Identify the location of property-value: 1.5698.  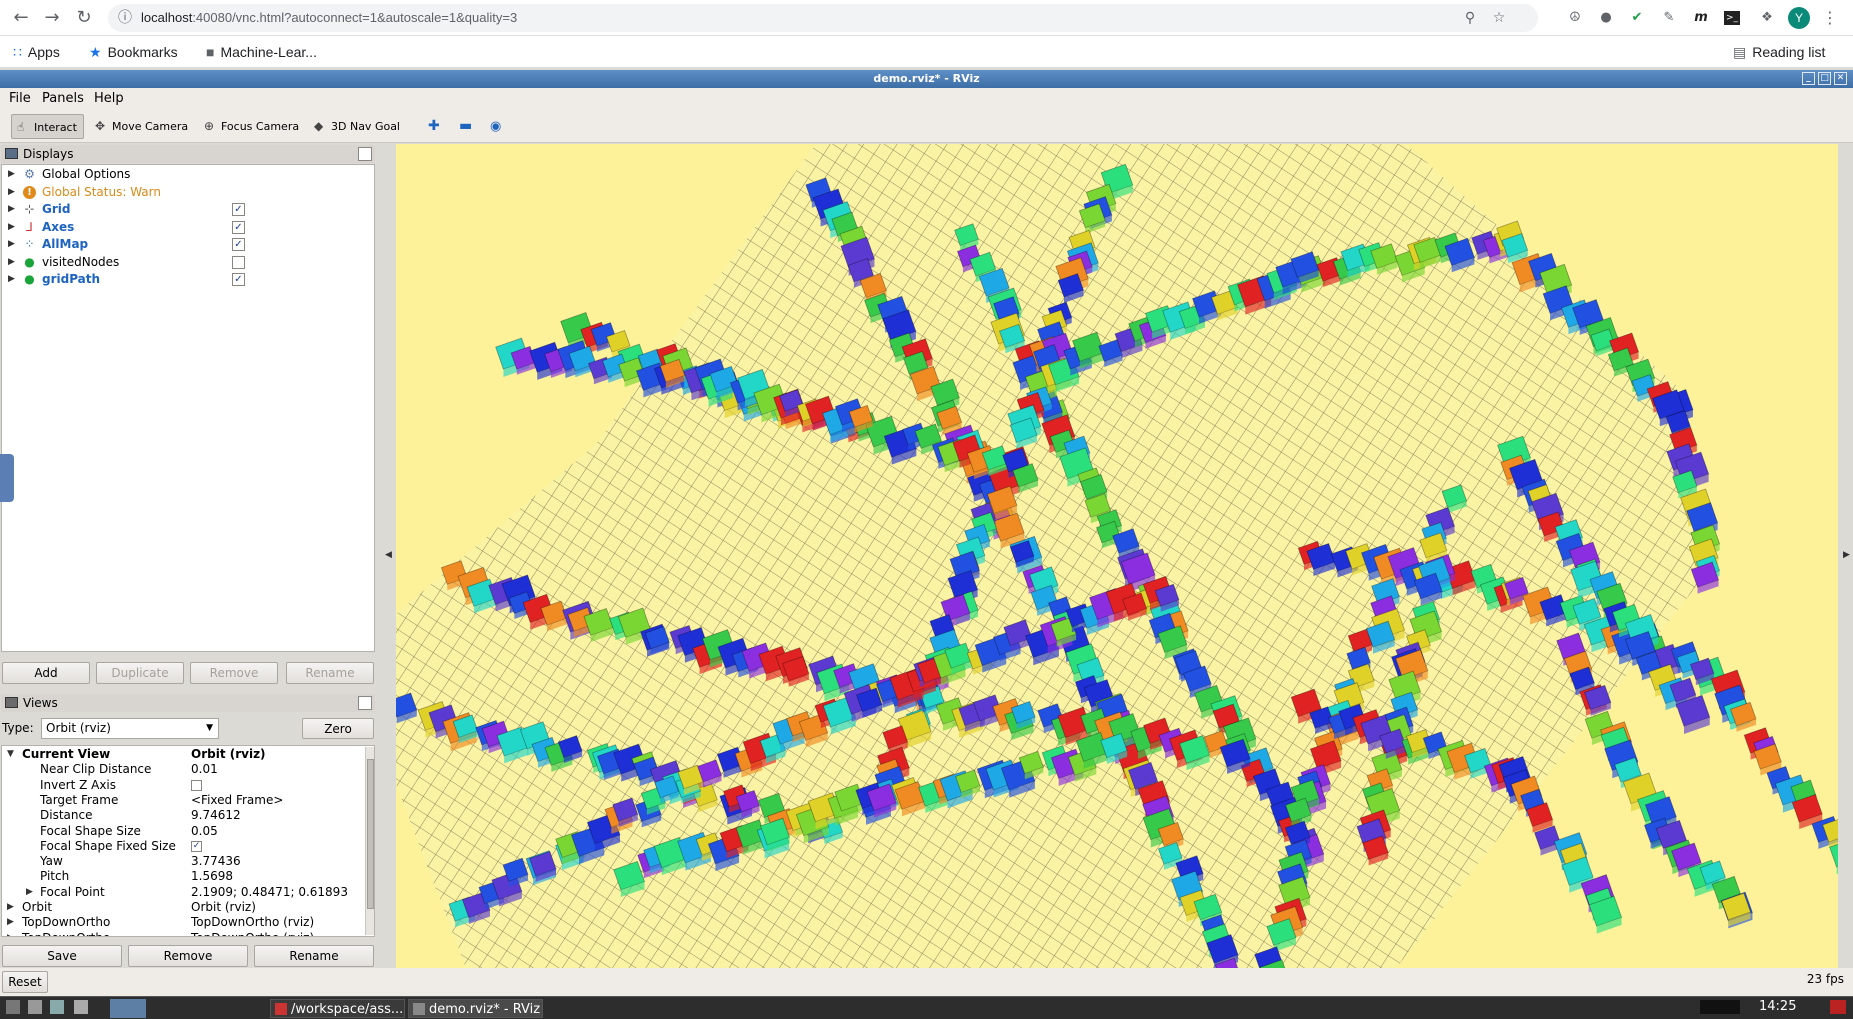
(212, 876).